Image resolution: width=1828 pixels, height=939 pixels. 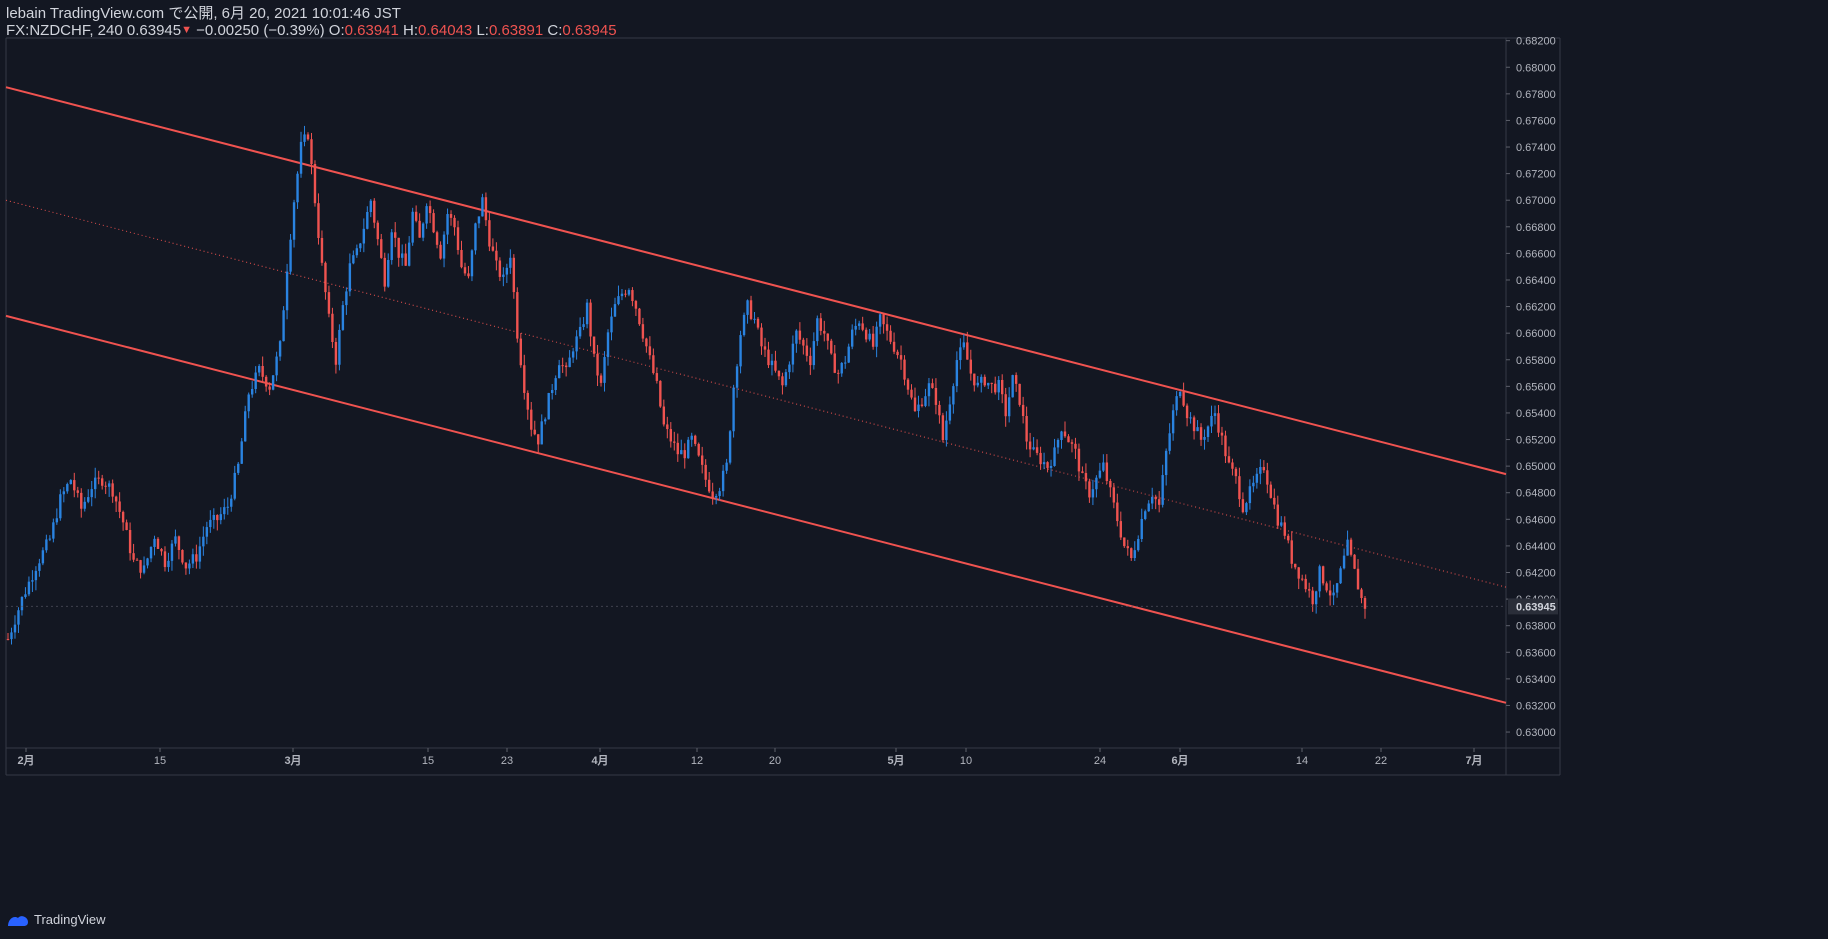 What do you see at coordinates (775, 761) in the screenshot?
I see `x-tick-label: 20` at bounding box center [775, 761].